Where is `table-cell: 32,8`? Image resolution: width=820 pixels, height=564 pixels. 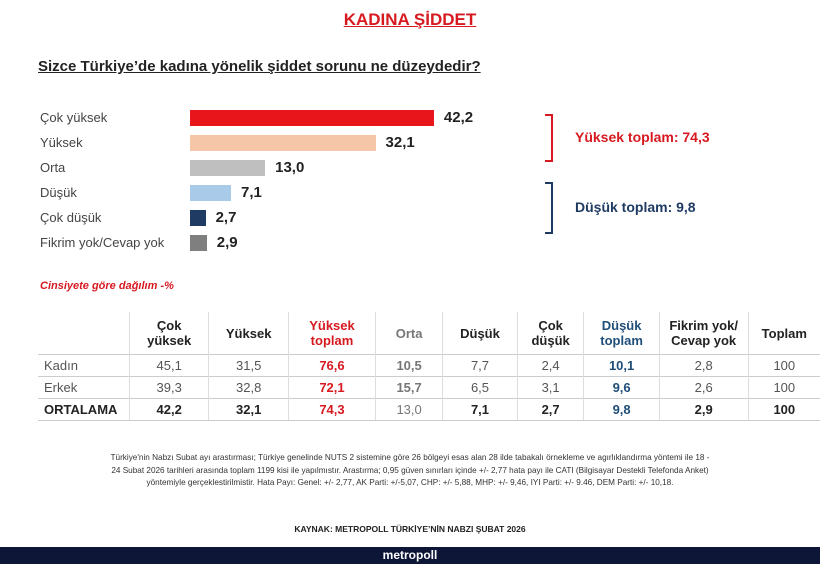
table-cell: 32,8 is located at coordinates (248, 387).